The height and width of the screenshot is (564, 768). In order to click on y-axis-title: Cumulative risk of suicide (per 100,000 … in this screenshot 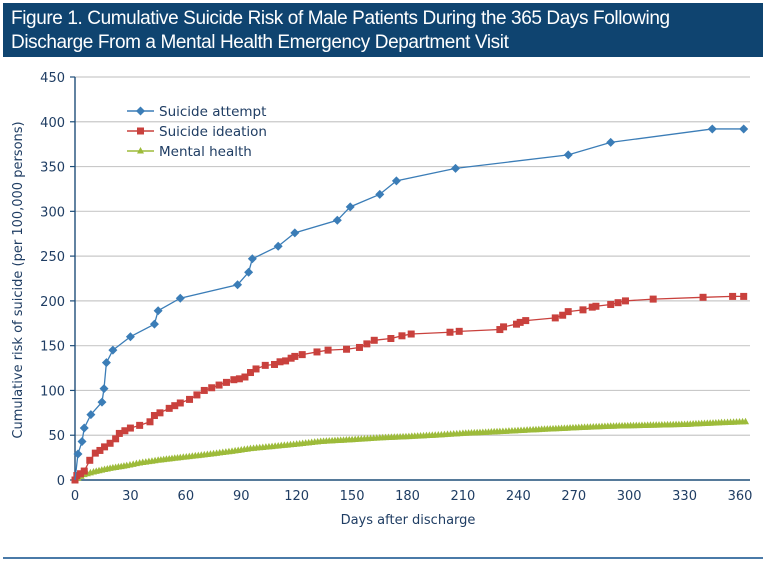, I will do `click(18, 279)`.